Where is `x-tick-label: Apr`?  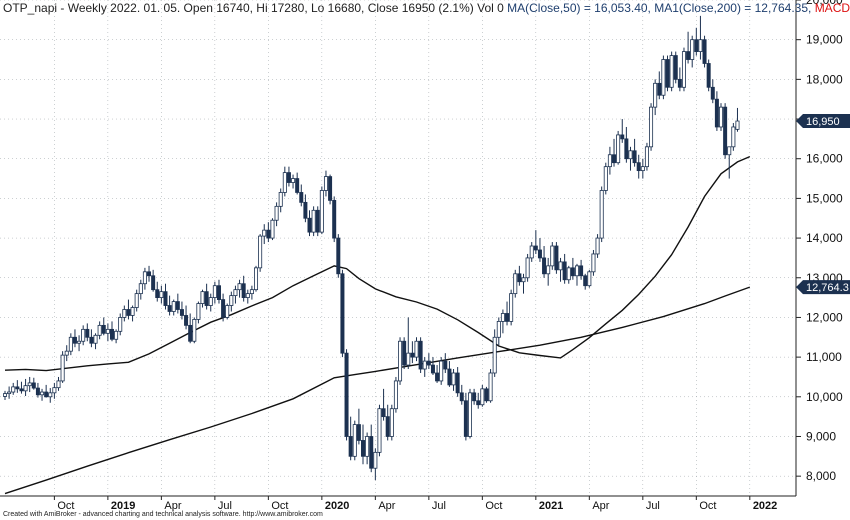 x-tick-label: Apr is located at coordinates (172, 506).